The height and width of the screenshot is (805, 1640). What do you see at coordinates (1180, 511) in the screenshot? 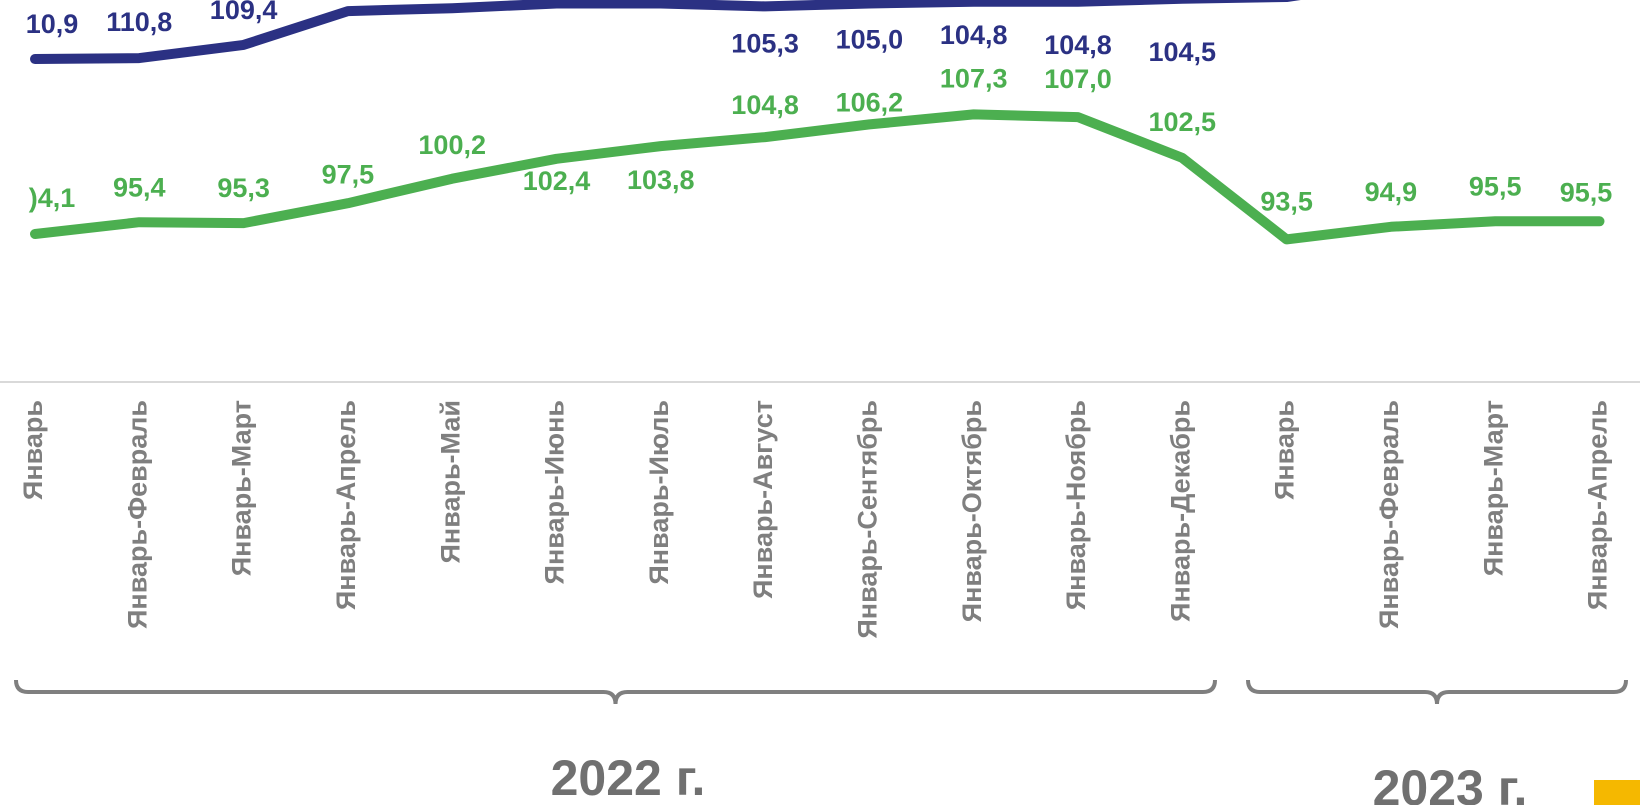
I see `x-tick-label-11: Январь-Декабрь` at bounding box center [1180, 511].